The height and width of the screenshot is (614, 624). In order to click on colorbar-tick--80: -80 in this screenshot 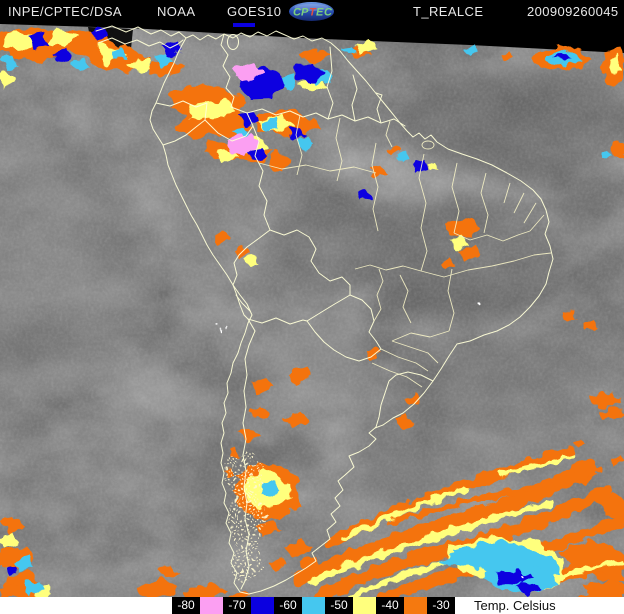, I will do `click(186, 605)`.